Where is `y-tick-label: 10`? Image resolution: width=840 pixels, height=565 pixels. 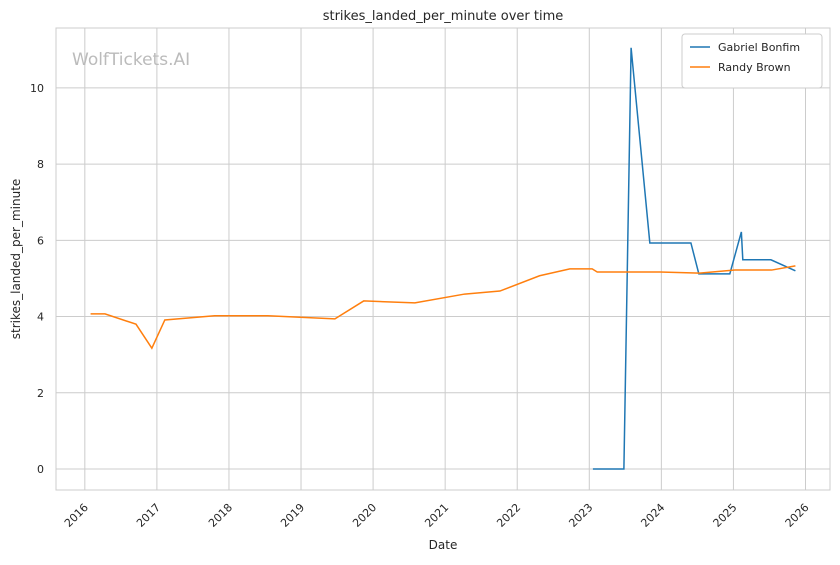 y-tick-label: 10 is located at coordinates (37, 88).